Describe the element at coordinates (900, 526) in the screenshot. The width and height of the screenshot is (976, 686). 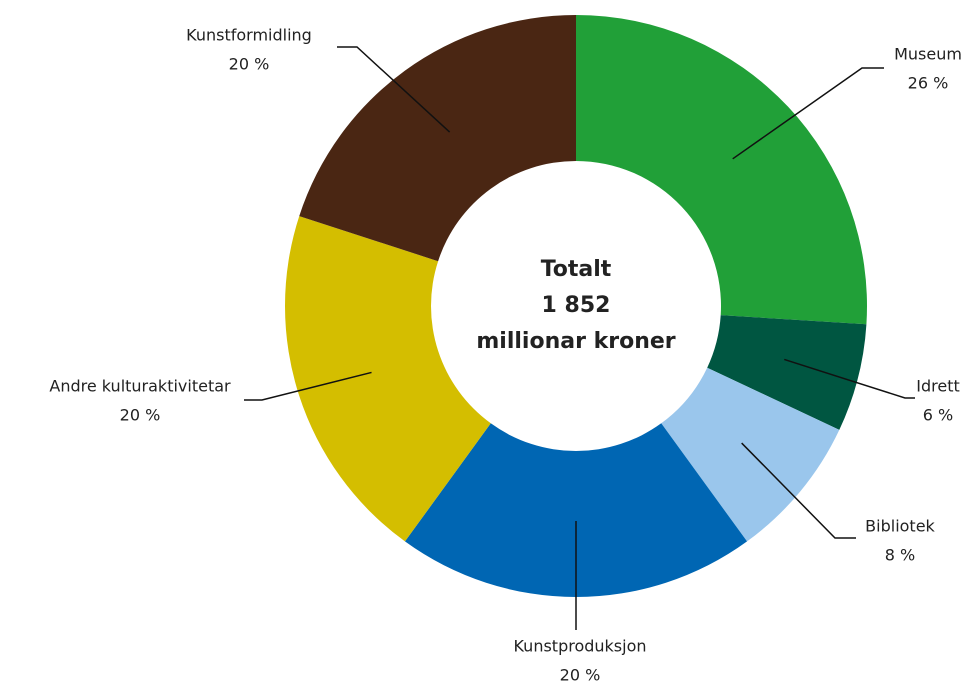
I see `slice-label: Bibliotek` at that location.